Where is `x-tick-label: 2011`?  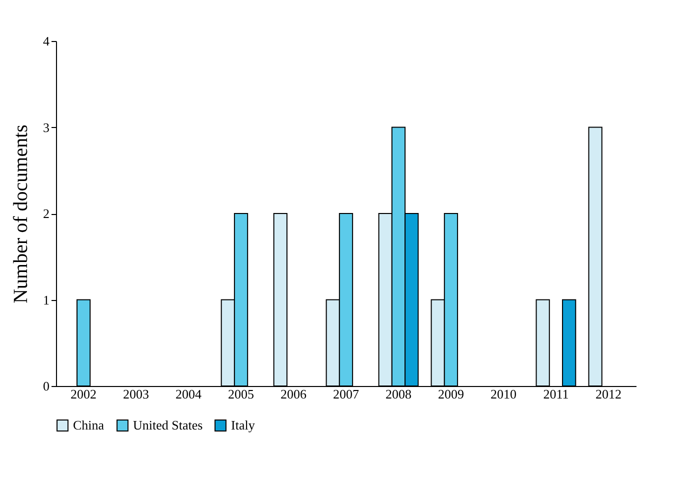
x-tick-label: 2011 is located at coordinates (556, 394).